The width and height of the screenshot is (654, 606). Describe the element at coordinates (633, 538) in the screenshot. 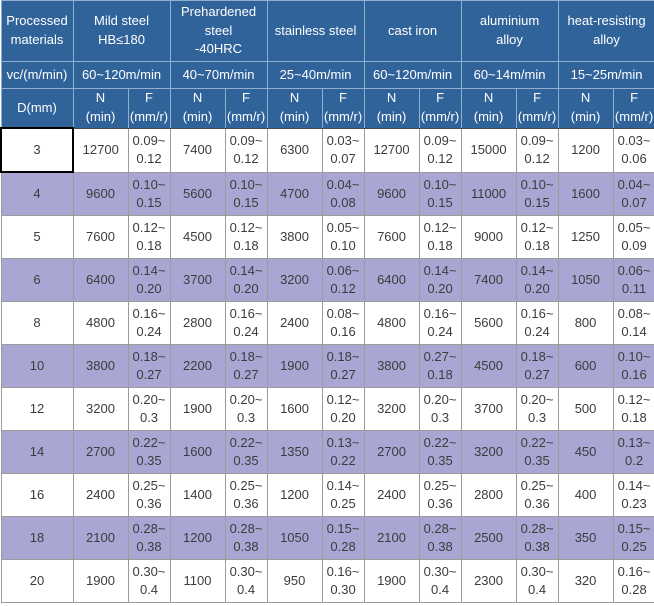

I see `f-value-cell: 0.15~ 0.25` at that location.